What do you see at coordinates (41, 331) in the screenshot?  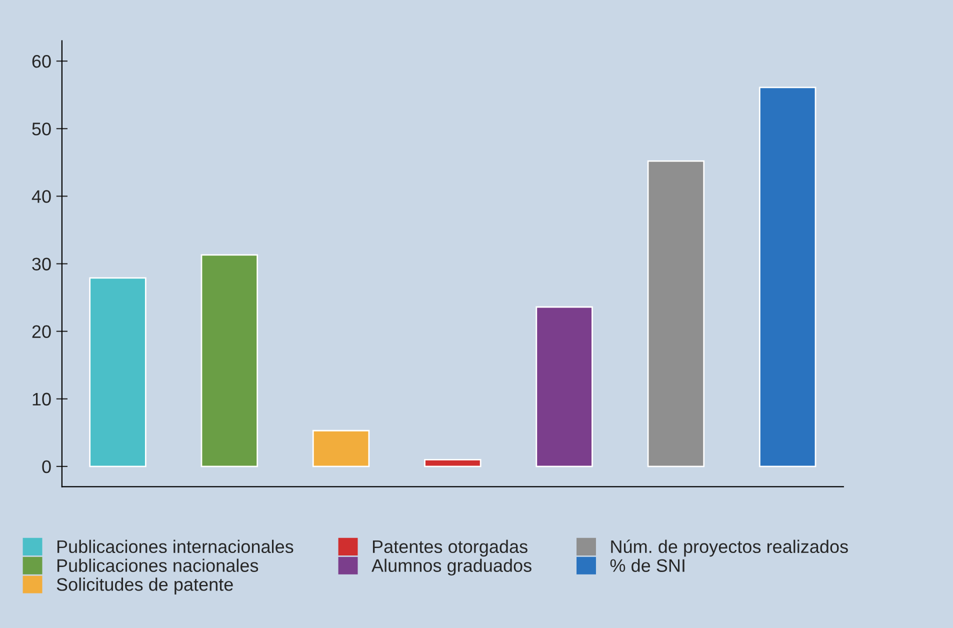 I see `y-tick-label: 20` at bounding box center [41, 331].